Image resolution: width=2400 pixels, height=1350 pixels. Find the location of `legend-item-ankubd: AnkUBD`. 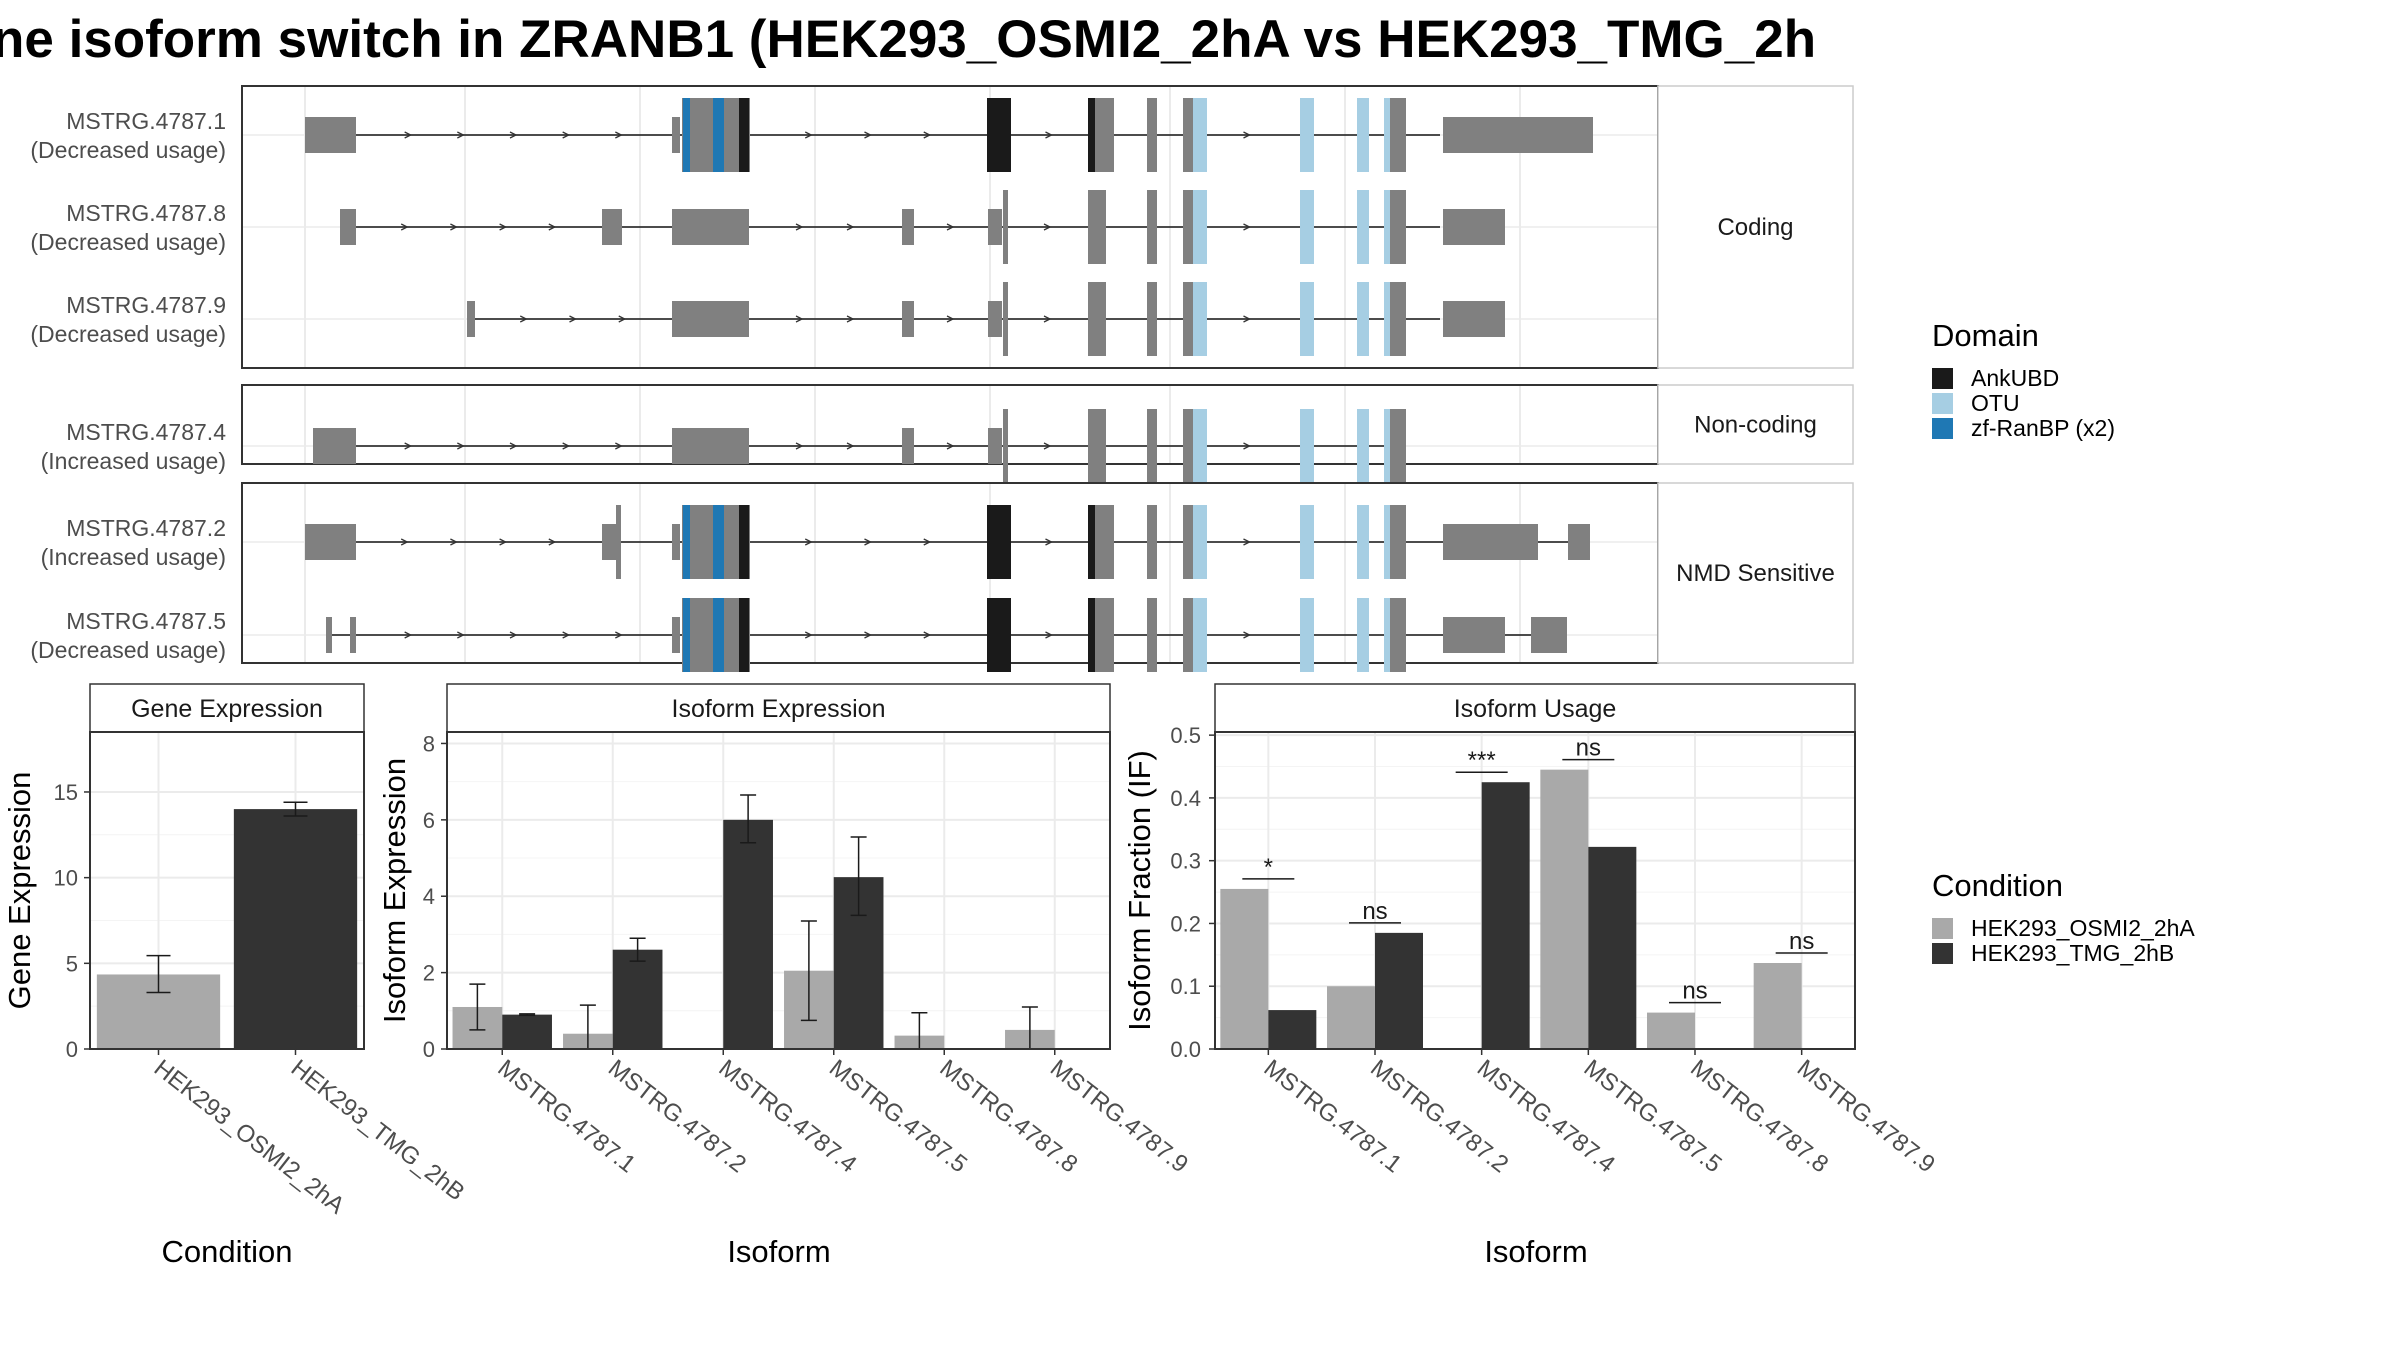

legend-item-ankubd: AnkUBD is located at coordinates (2023, 378).